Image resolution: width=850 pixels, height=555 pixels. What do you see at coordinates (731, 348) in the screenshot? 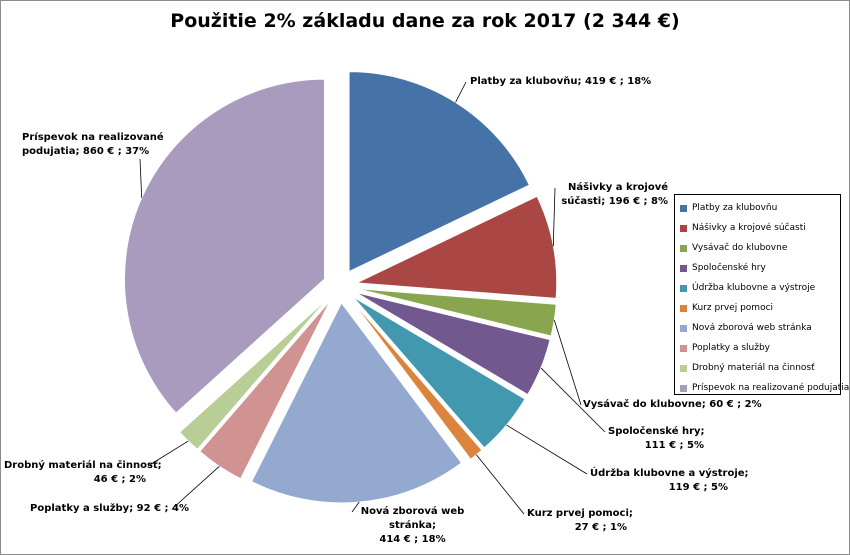
I see `legend-label: Poplatky a služby` at bounding box center [731, 348].